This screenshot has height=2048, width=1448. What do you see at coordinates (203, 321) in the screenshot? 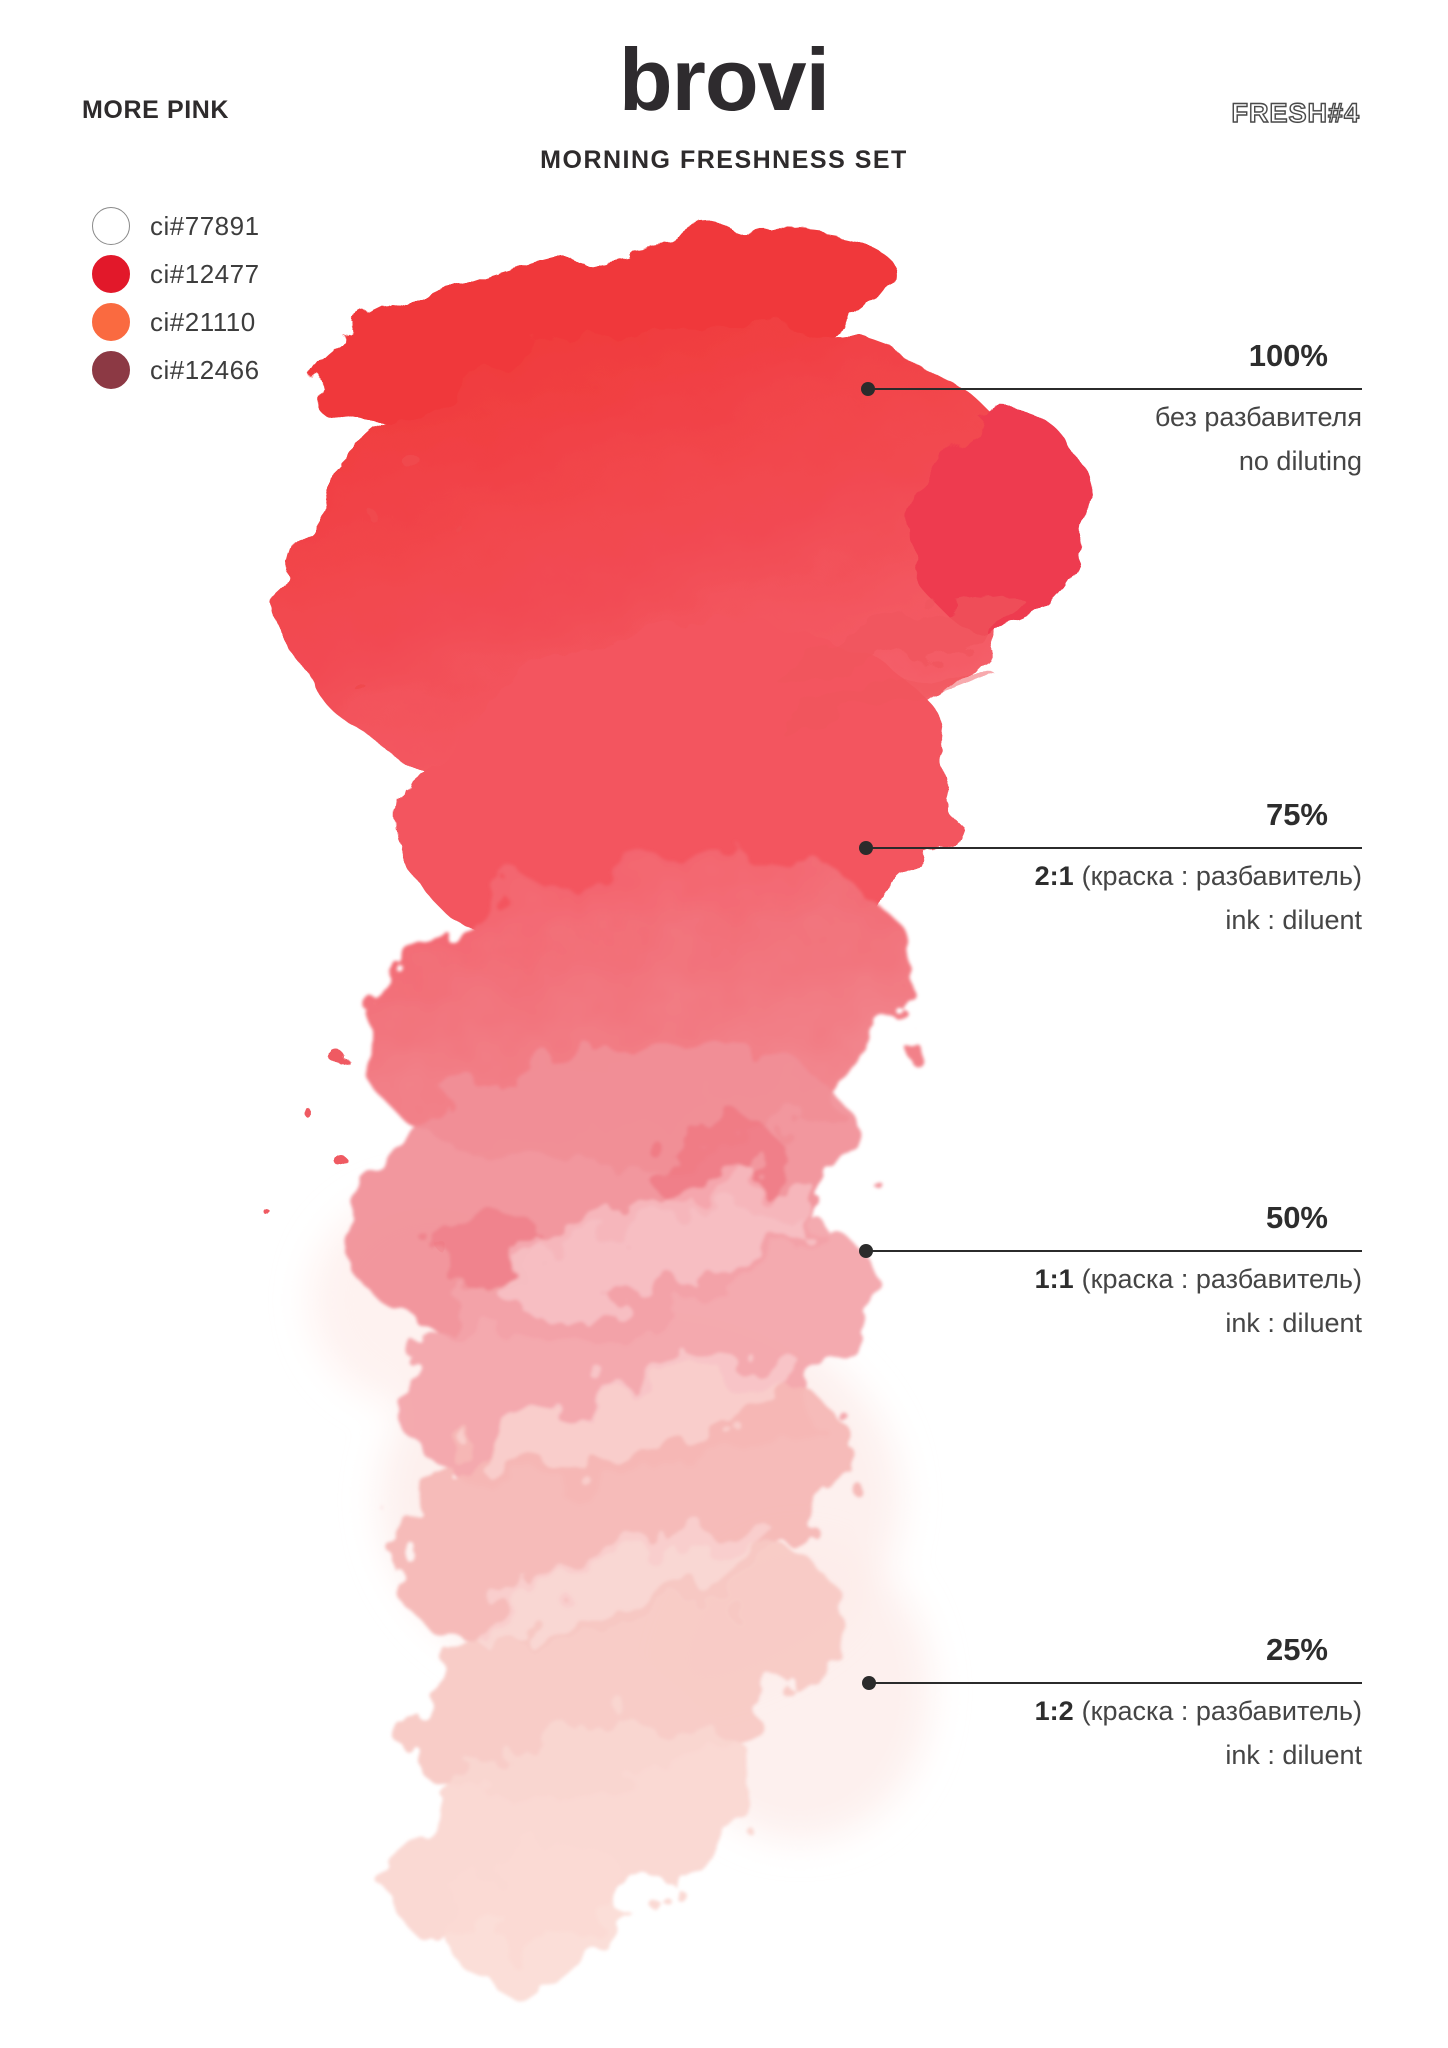
I see `legend-pigment-code: ci#21110` at bounding box center [203, 321].